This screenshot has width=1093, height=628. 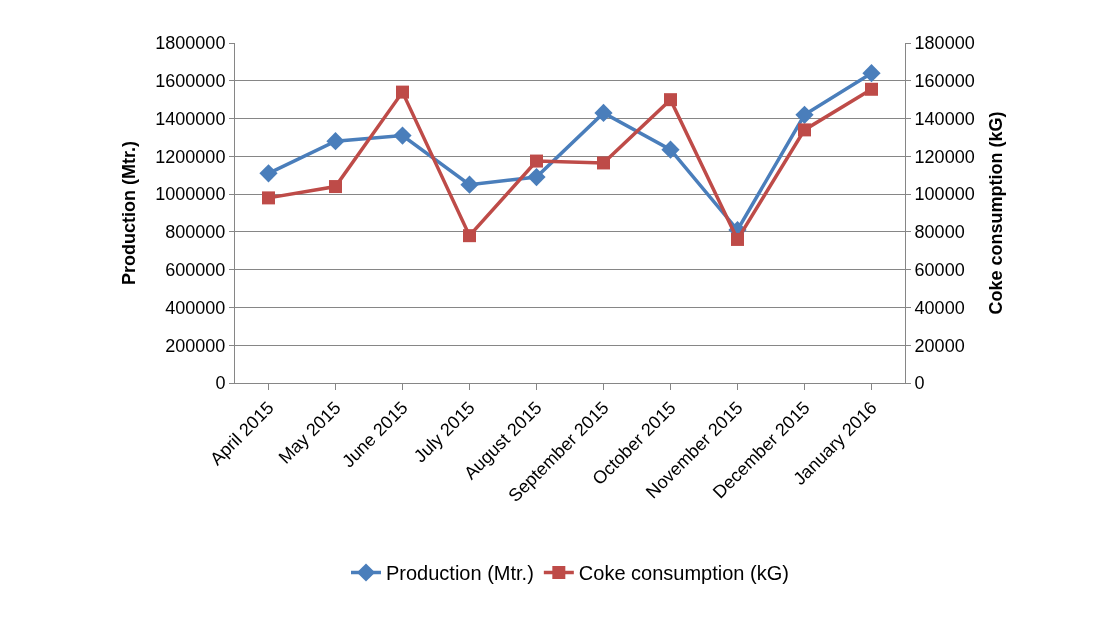 What do you see at coordinates (195, 232) in the screenshot?
I see `y-tick-label: 800000` at bounding box center [195, 232].